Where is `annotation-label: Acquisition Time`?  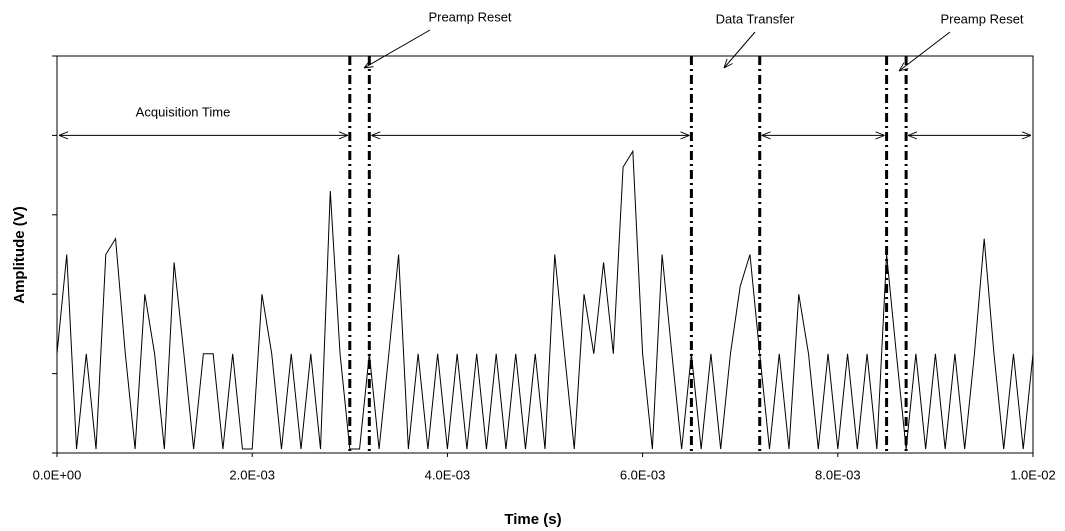 annotation-label: Acquisition Time is located at coordinates (183, 111).